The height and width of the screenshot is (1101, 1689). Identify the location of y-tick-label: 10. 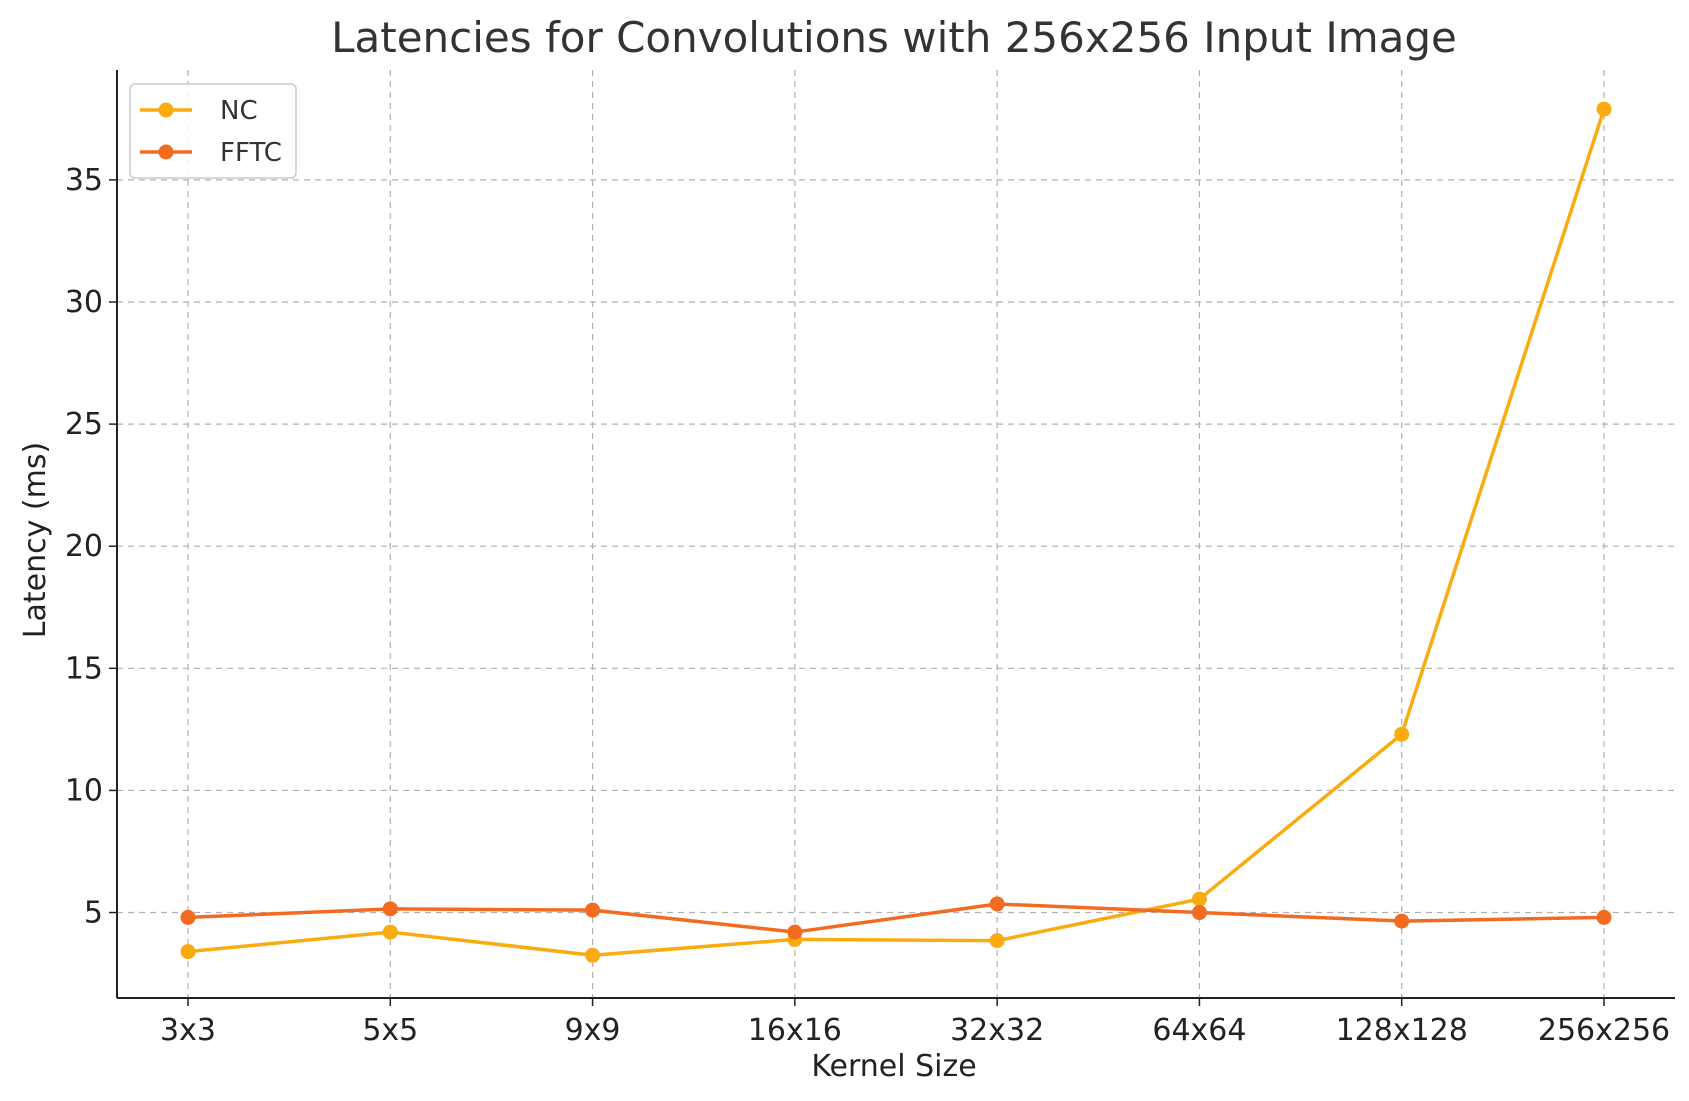
(84, 790).